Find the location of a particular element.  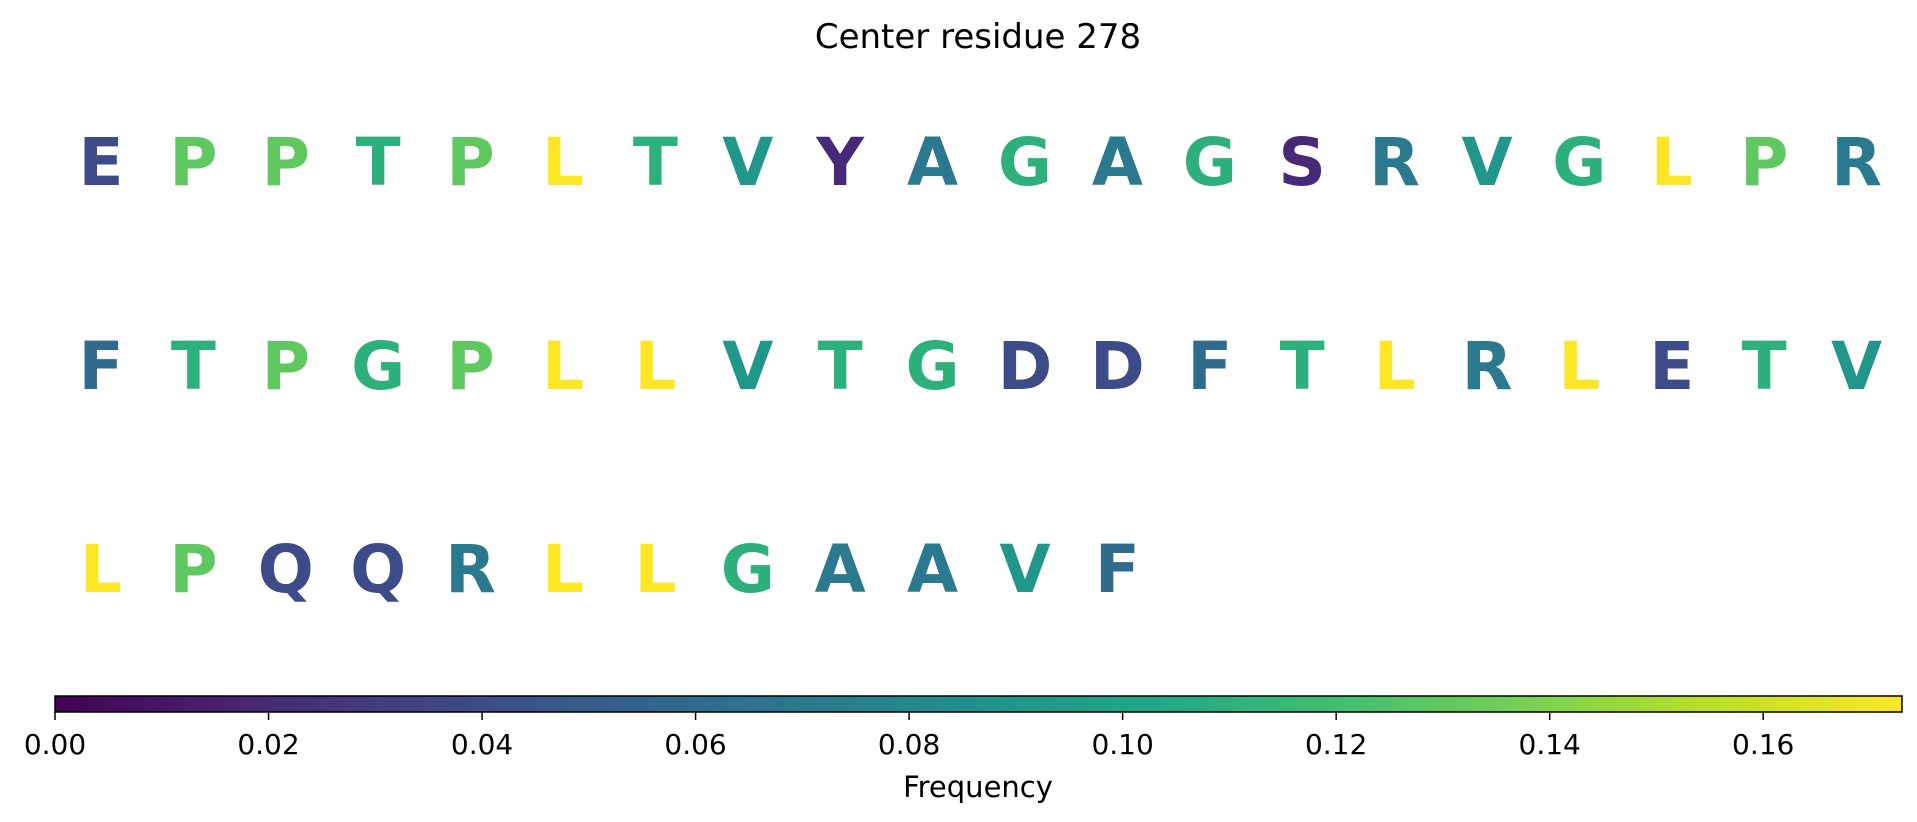

colorbar-tick-label: 0.14 is located at coordinates (1550, 744).